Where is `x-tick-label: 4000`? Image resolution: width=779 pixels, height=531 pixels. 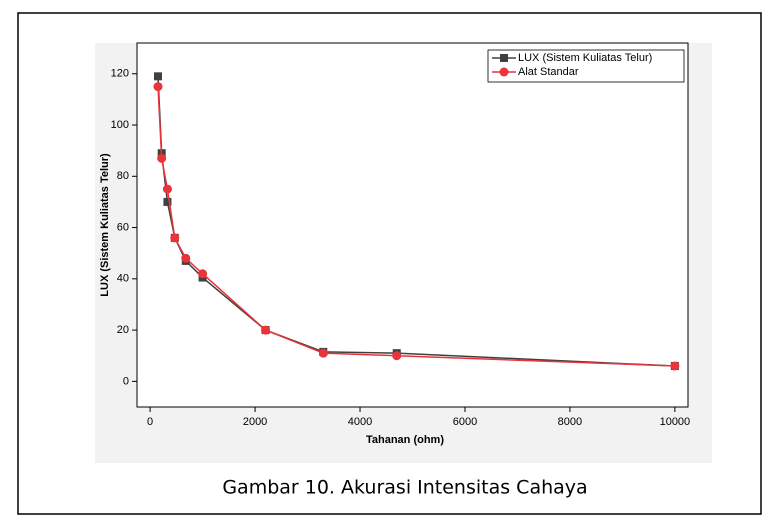
x-tick-label: 4000 is located at coordinates (360, 422).